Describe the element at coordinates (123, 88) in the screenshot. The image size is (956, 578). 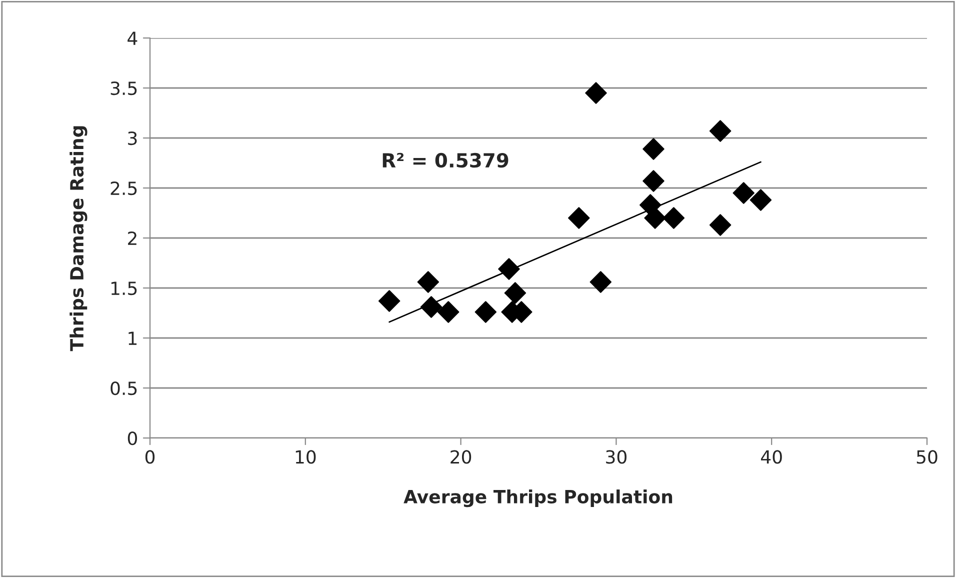
I see `y-tick-label: 3.5` at that location.